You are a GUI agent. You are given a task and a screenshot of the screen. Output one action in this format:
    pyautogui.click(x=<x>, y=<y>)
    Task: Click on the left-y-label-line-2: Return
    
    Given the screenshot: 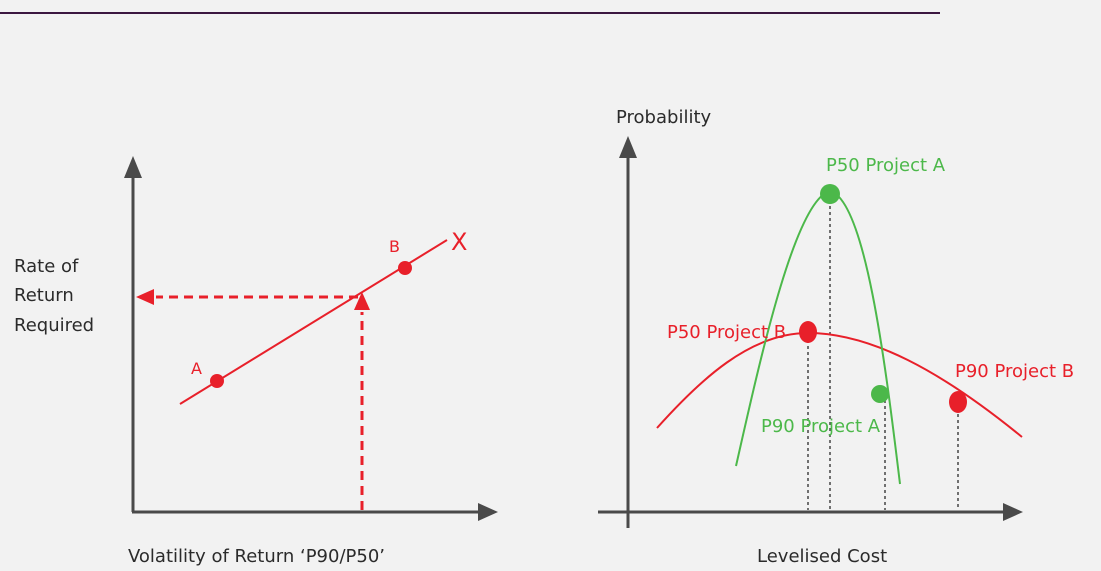 What is the action you would take?
    pyautogui.click(x=44, y=295)
    